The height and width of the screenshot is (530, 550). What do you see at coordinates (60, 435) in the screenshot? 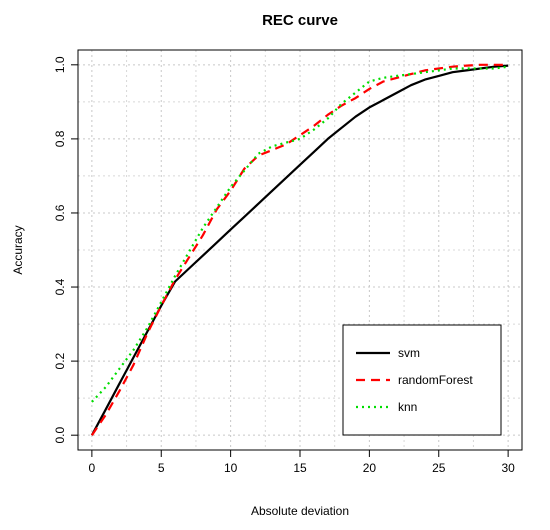
I see `y-tick-label: 0.0` at bounding box center [60, 435].